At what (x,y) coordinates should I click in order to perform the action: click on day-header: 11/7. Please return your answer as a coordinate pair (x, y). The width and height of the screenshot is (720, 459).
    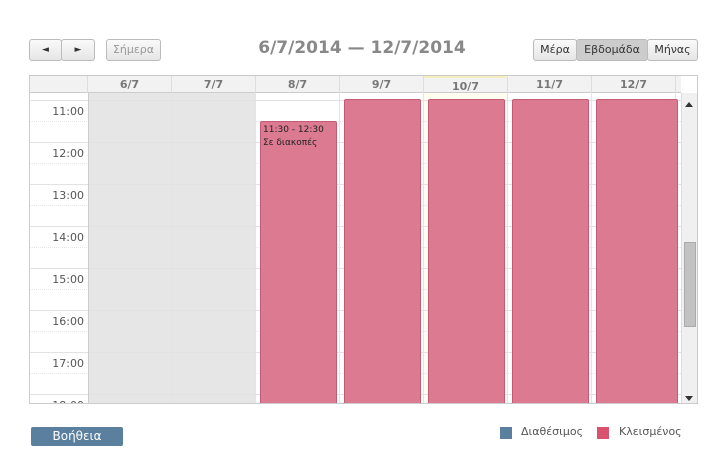
    Looking at the image, I should click on (550, 84).